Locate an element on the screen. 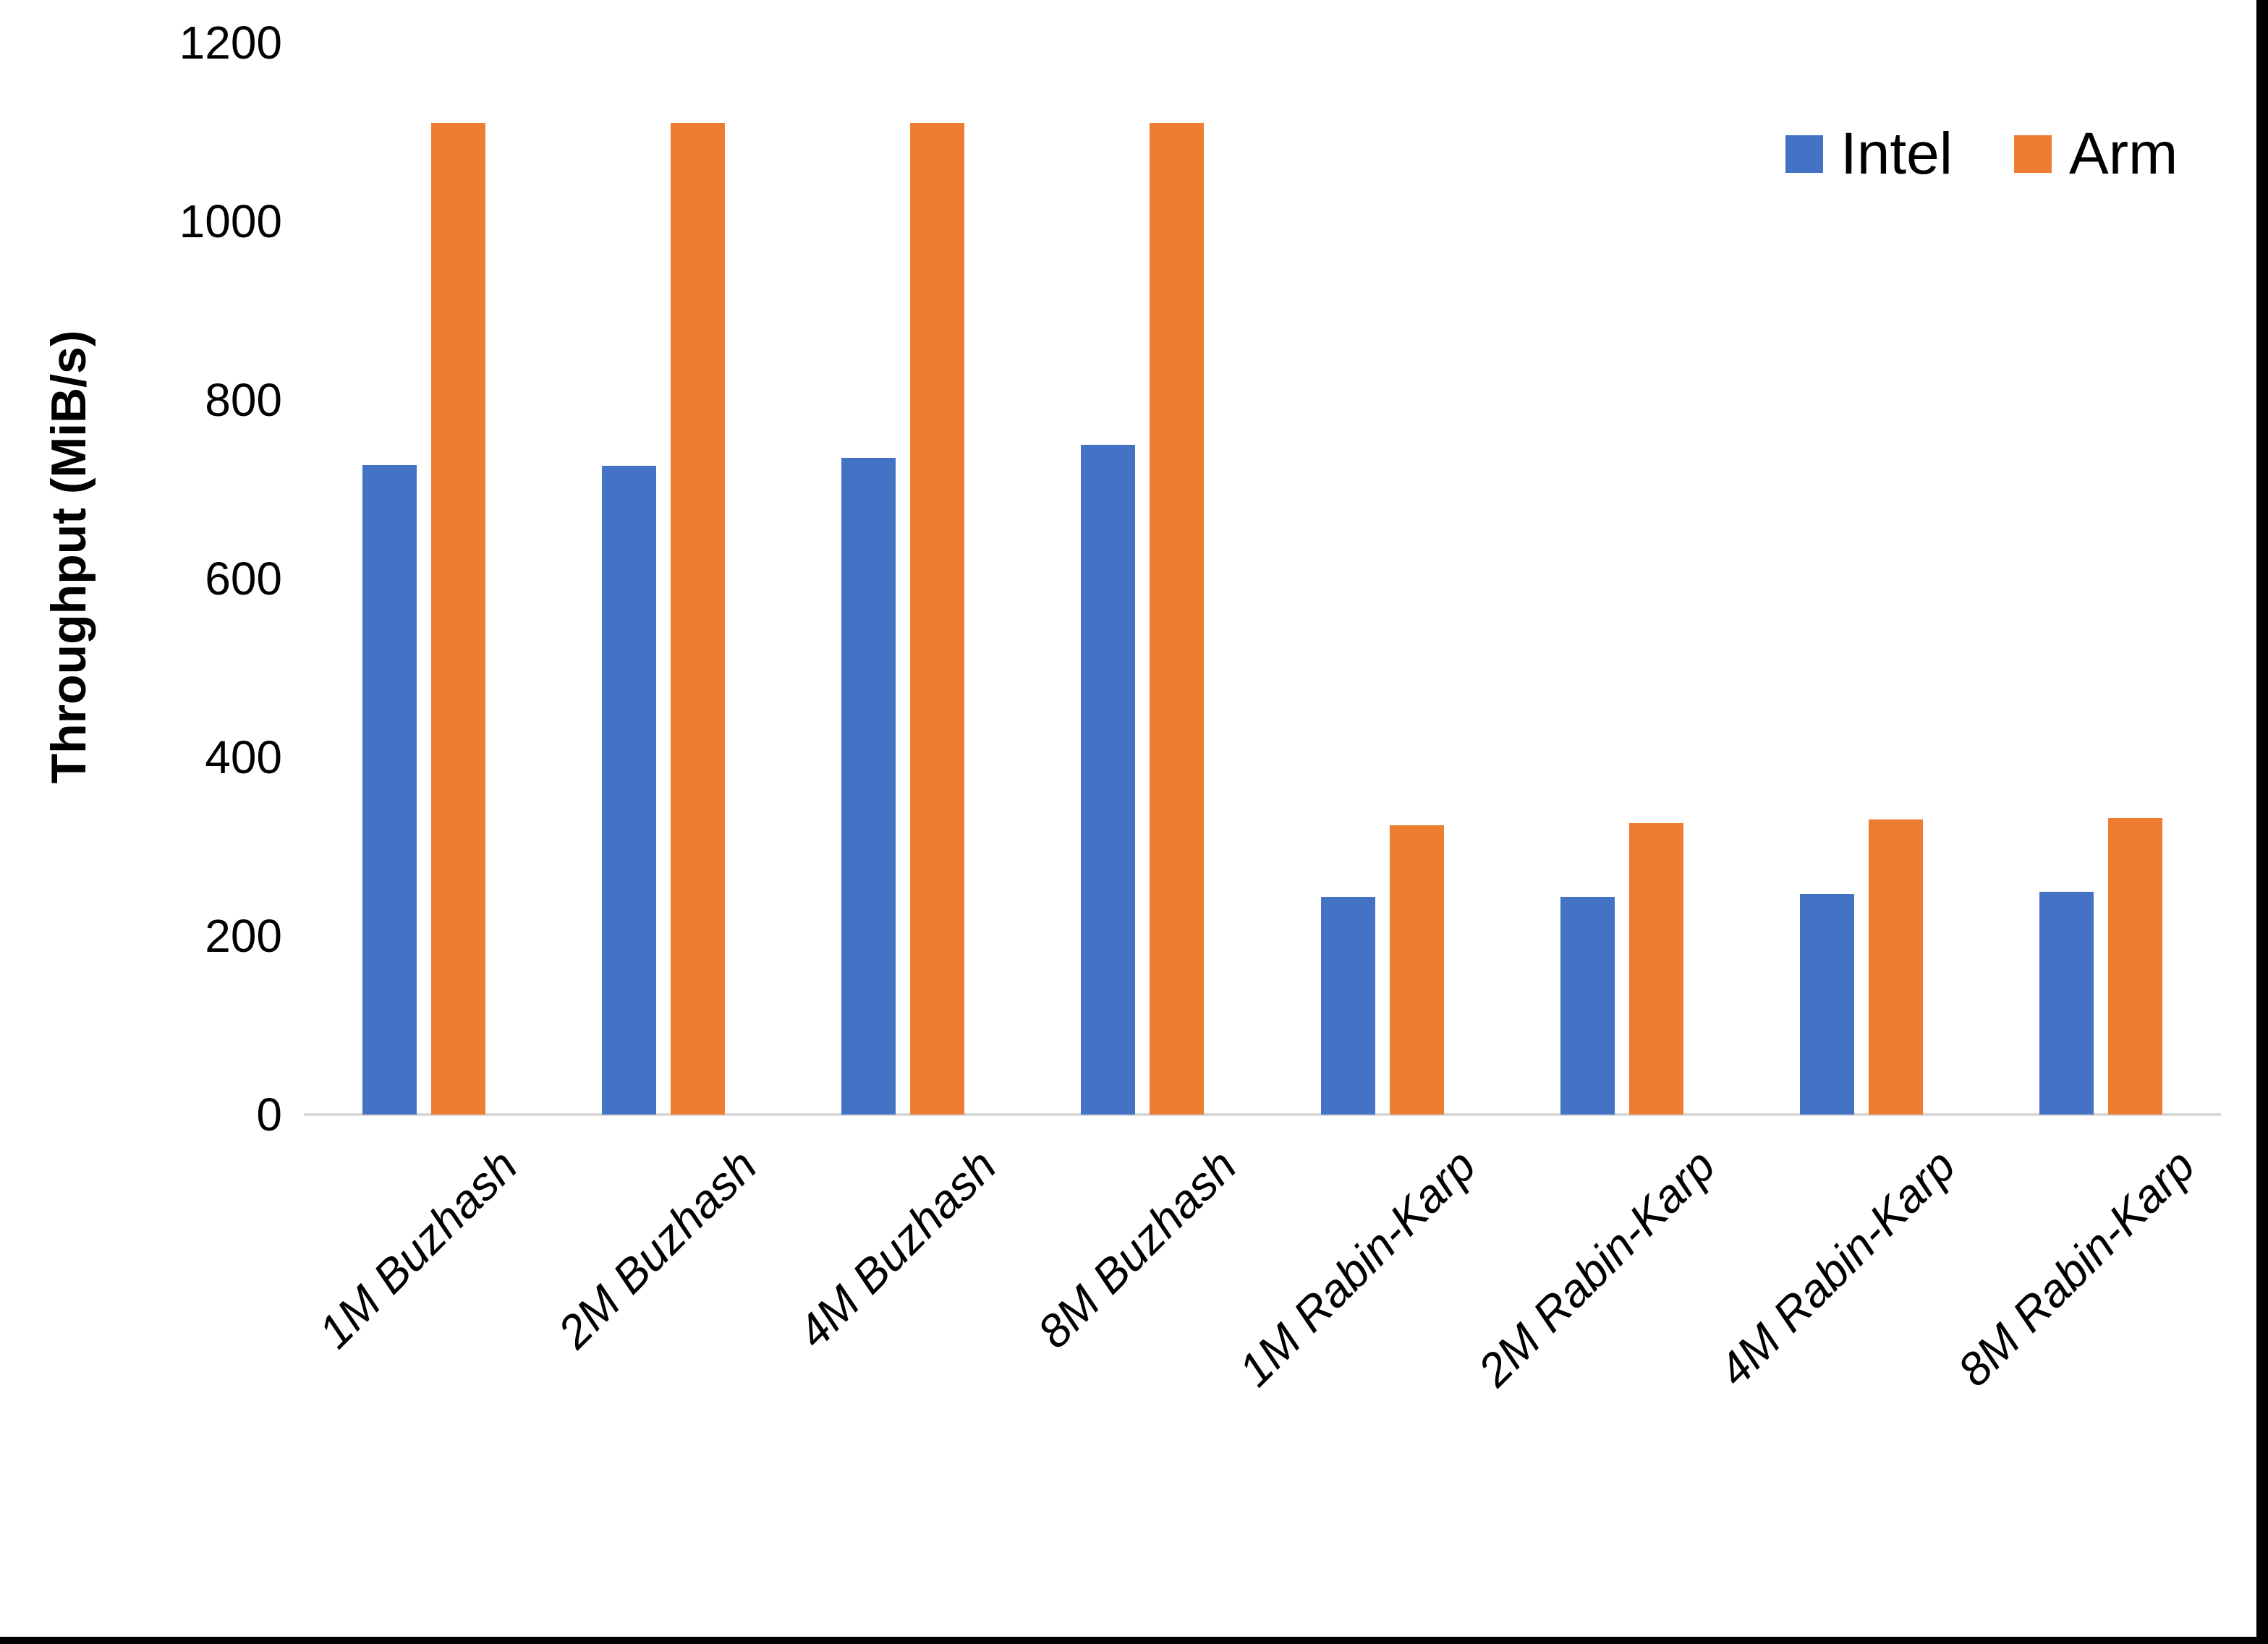 This screenshot has width=2268, height=1644. bar-arm-1m-buzhash is located at coordinates (457, 619).